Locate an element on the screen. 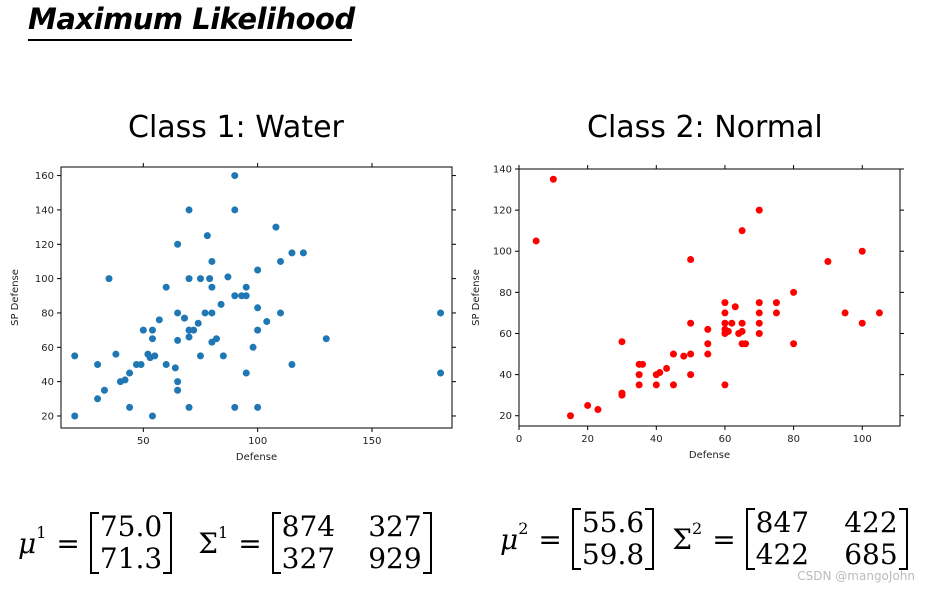 The width and height of the screenshot is (927, 593). x-axis-label: Defense is located at coordinates (256, 457).